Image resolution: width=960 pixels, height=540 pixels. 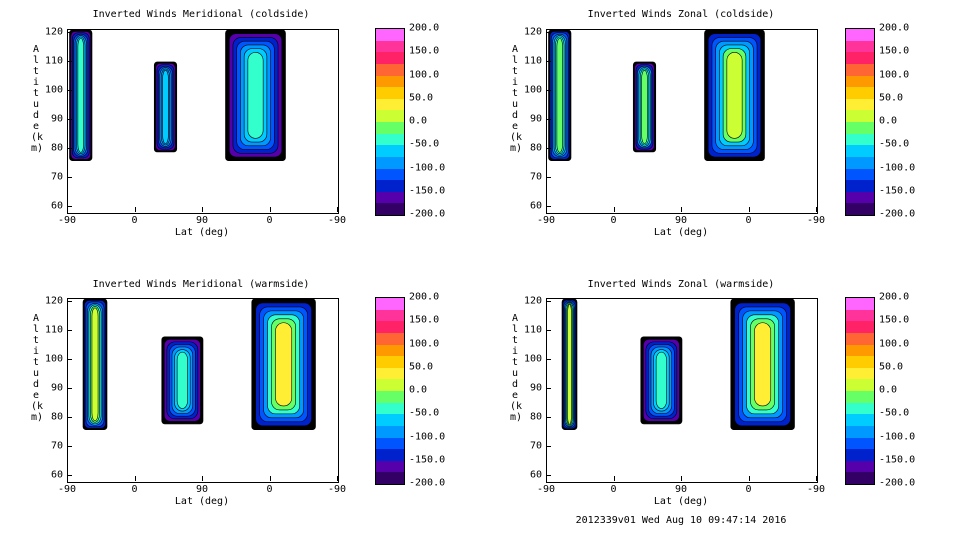 I want to click on y-tick-label: 100, so click(x=532, y=359).